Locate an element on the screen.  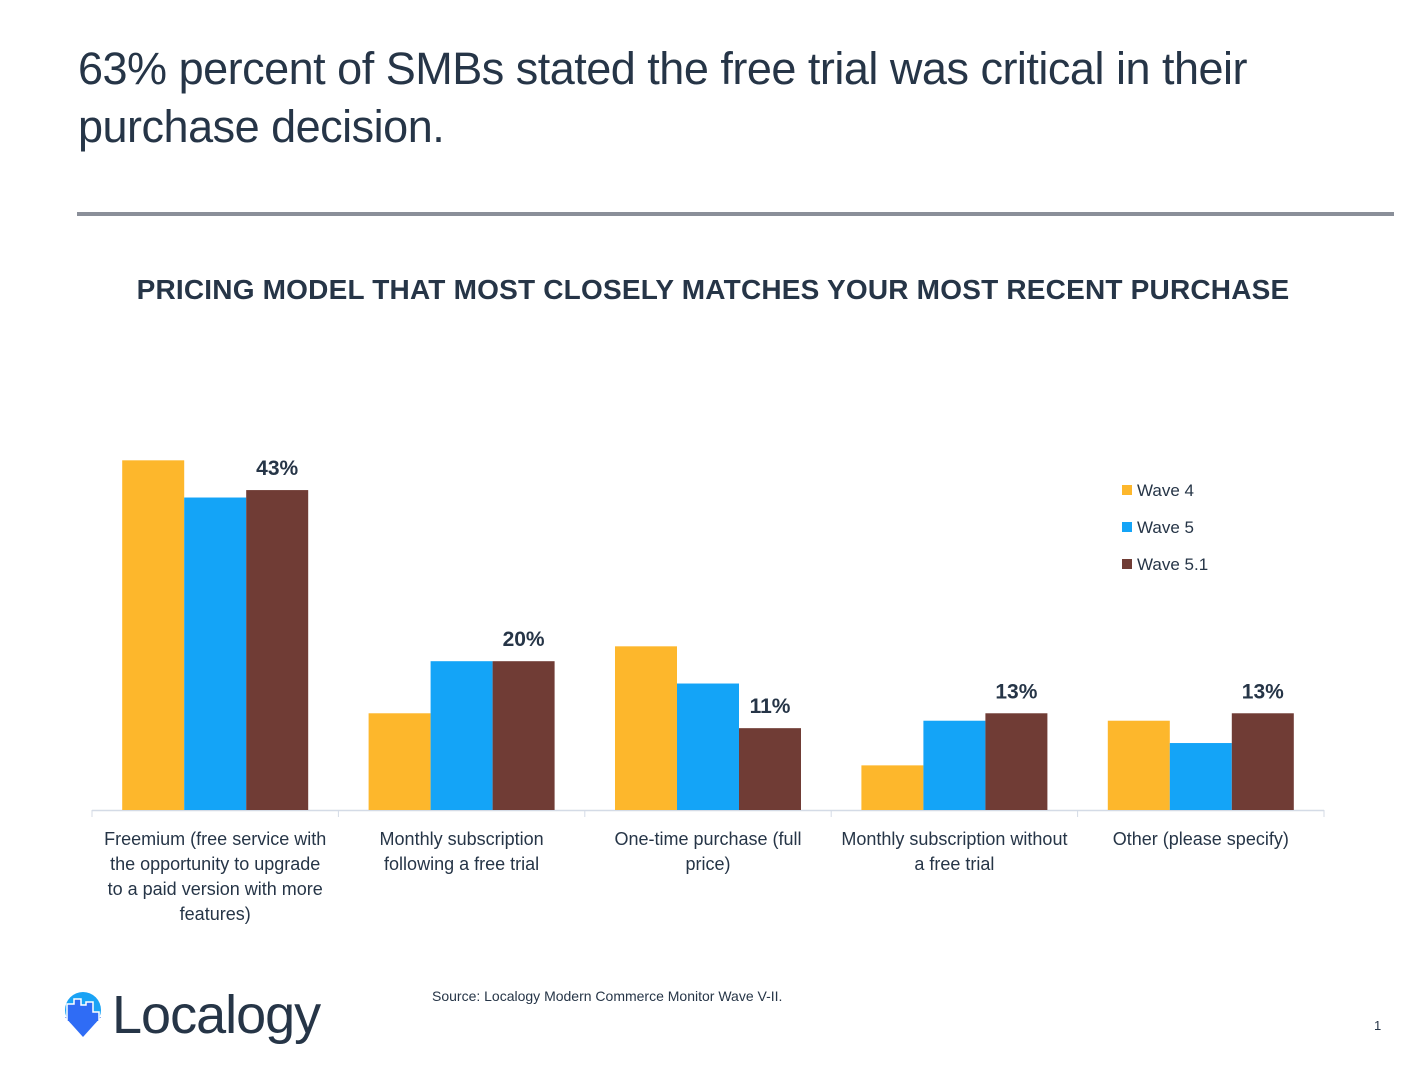
data-label: 43% is located at coordinates (277, 468).